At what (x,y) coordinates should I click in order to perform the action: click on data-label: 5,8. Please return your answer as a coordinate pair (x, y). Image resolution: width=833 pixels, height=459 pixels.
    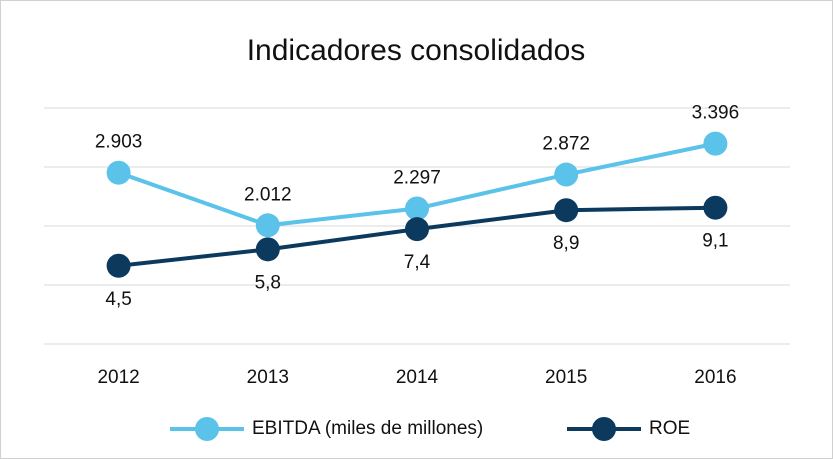
    Looking at the image, I should click on (268, 282).